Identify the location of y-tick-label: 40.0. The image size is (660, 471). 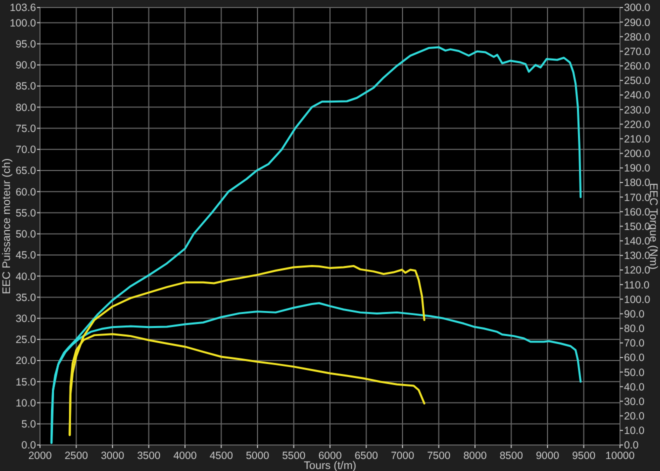
(26, 276).